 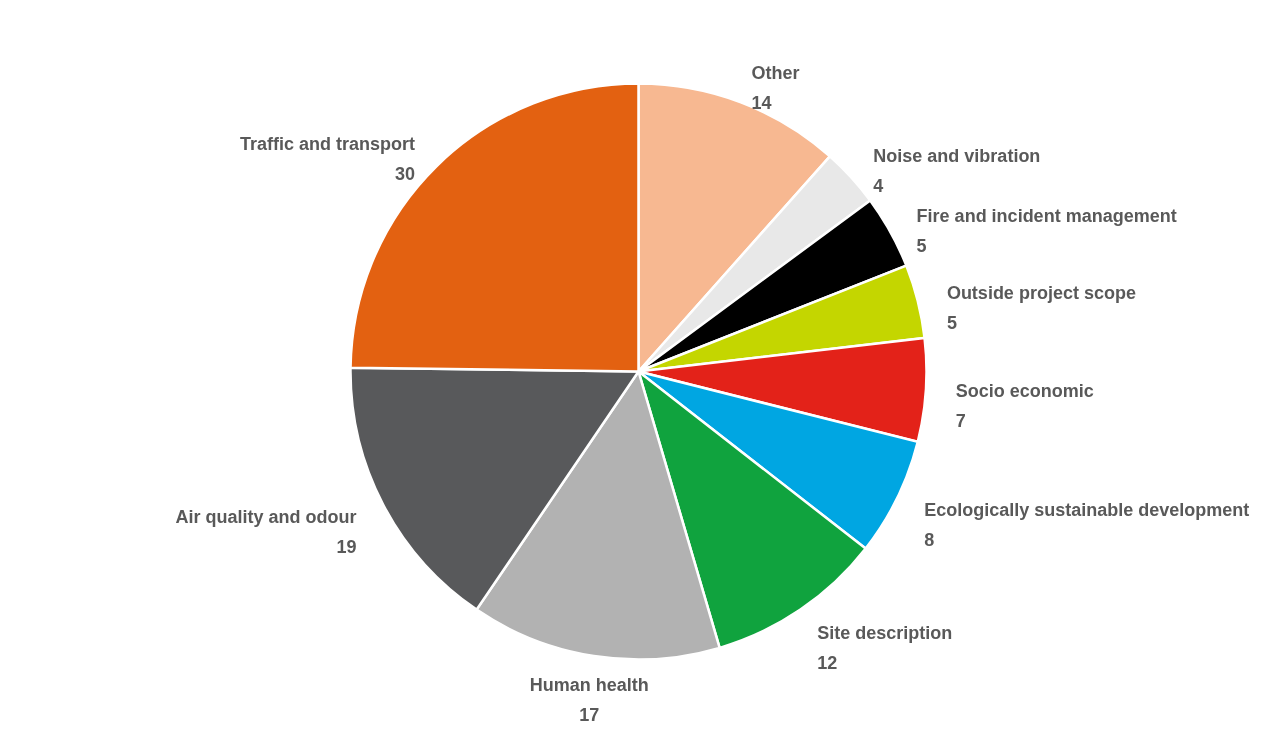 I want to click on data-label: 17, so click(x=589, y=714).